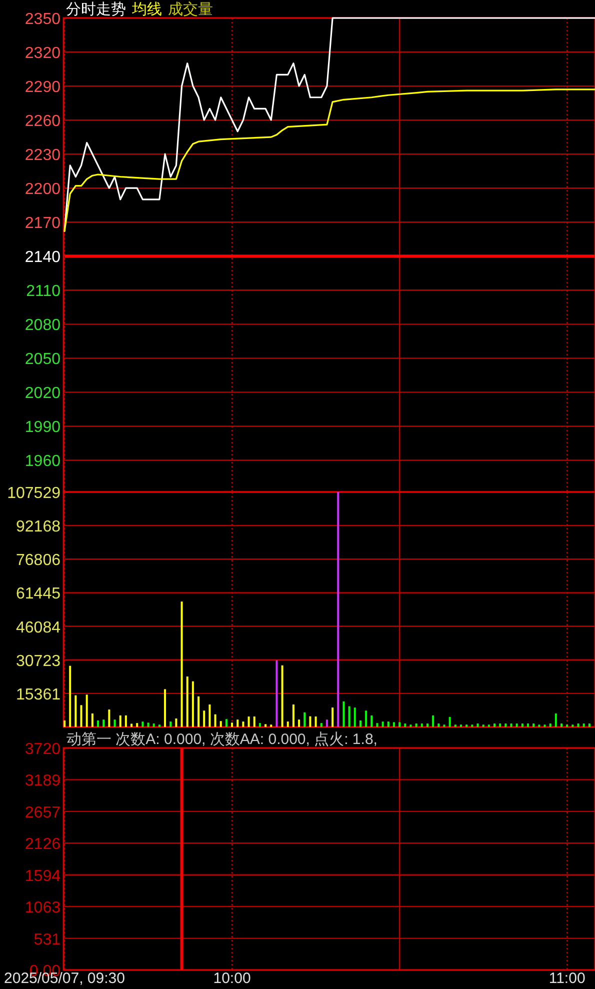  What do you see at coordinates (42, 19) in the screenshot?
I see `y-tick-label: 2350` at bounding box center [42, 19].